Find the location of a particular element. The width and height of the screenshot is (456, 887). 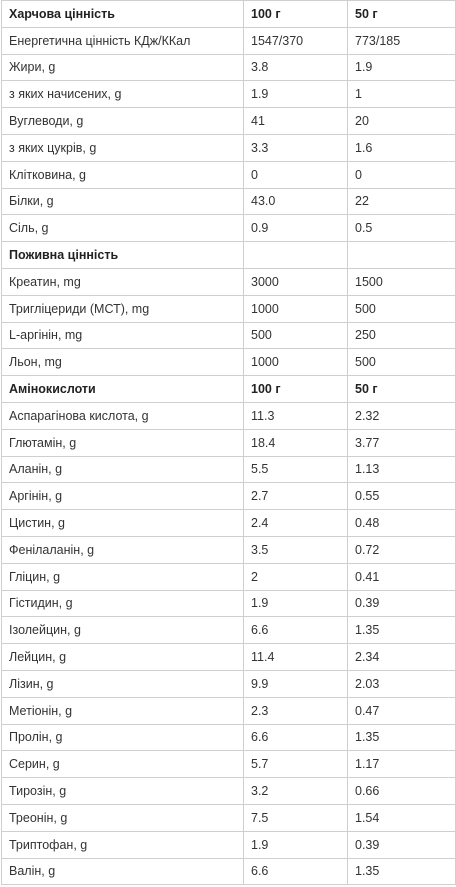

table-cell: 2.4 is located at coordinates (295, 523).